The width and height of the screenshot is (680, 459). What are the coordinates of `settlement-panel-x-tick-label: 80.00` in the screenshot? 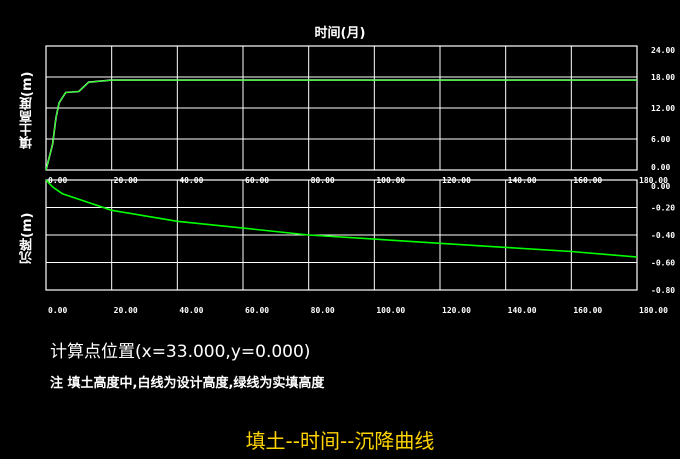 It's located at (323, 310).